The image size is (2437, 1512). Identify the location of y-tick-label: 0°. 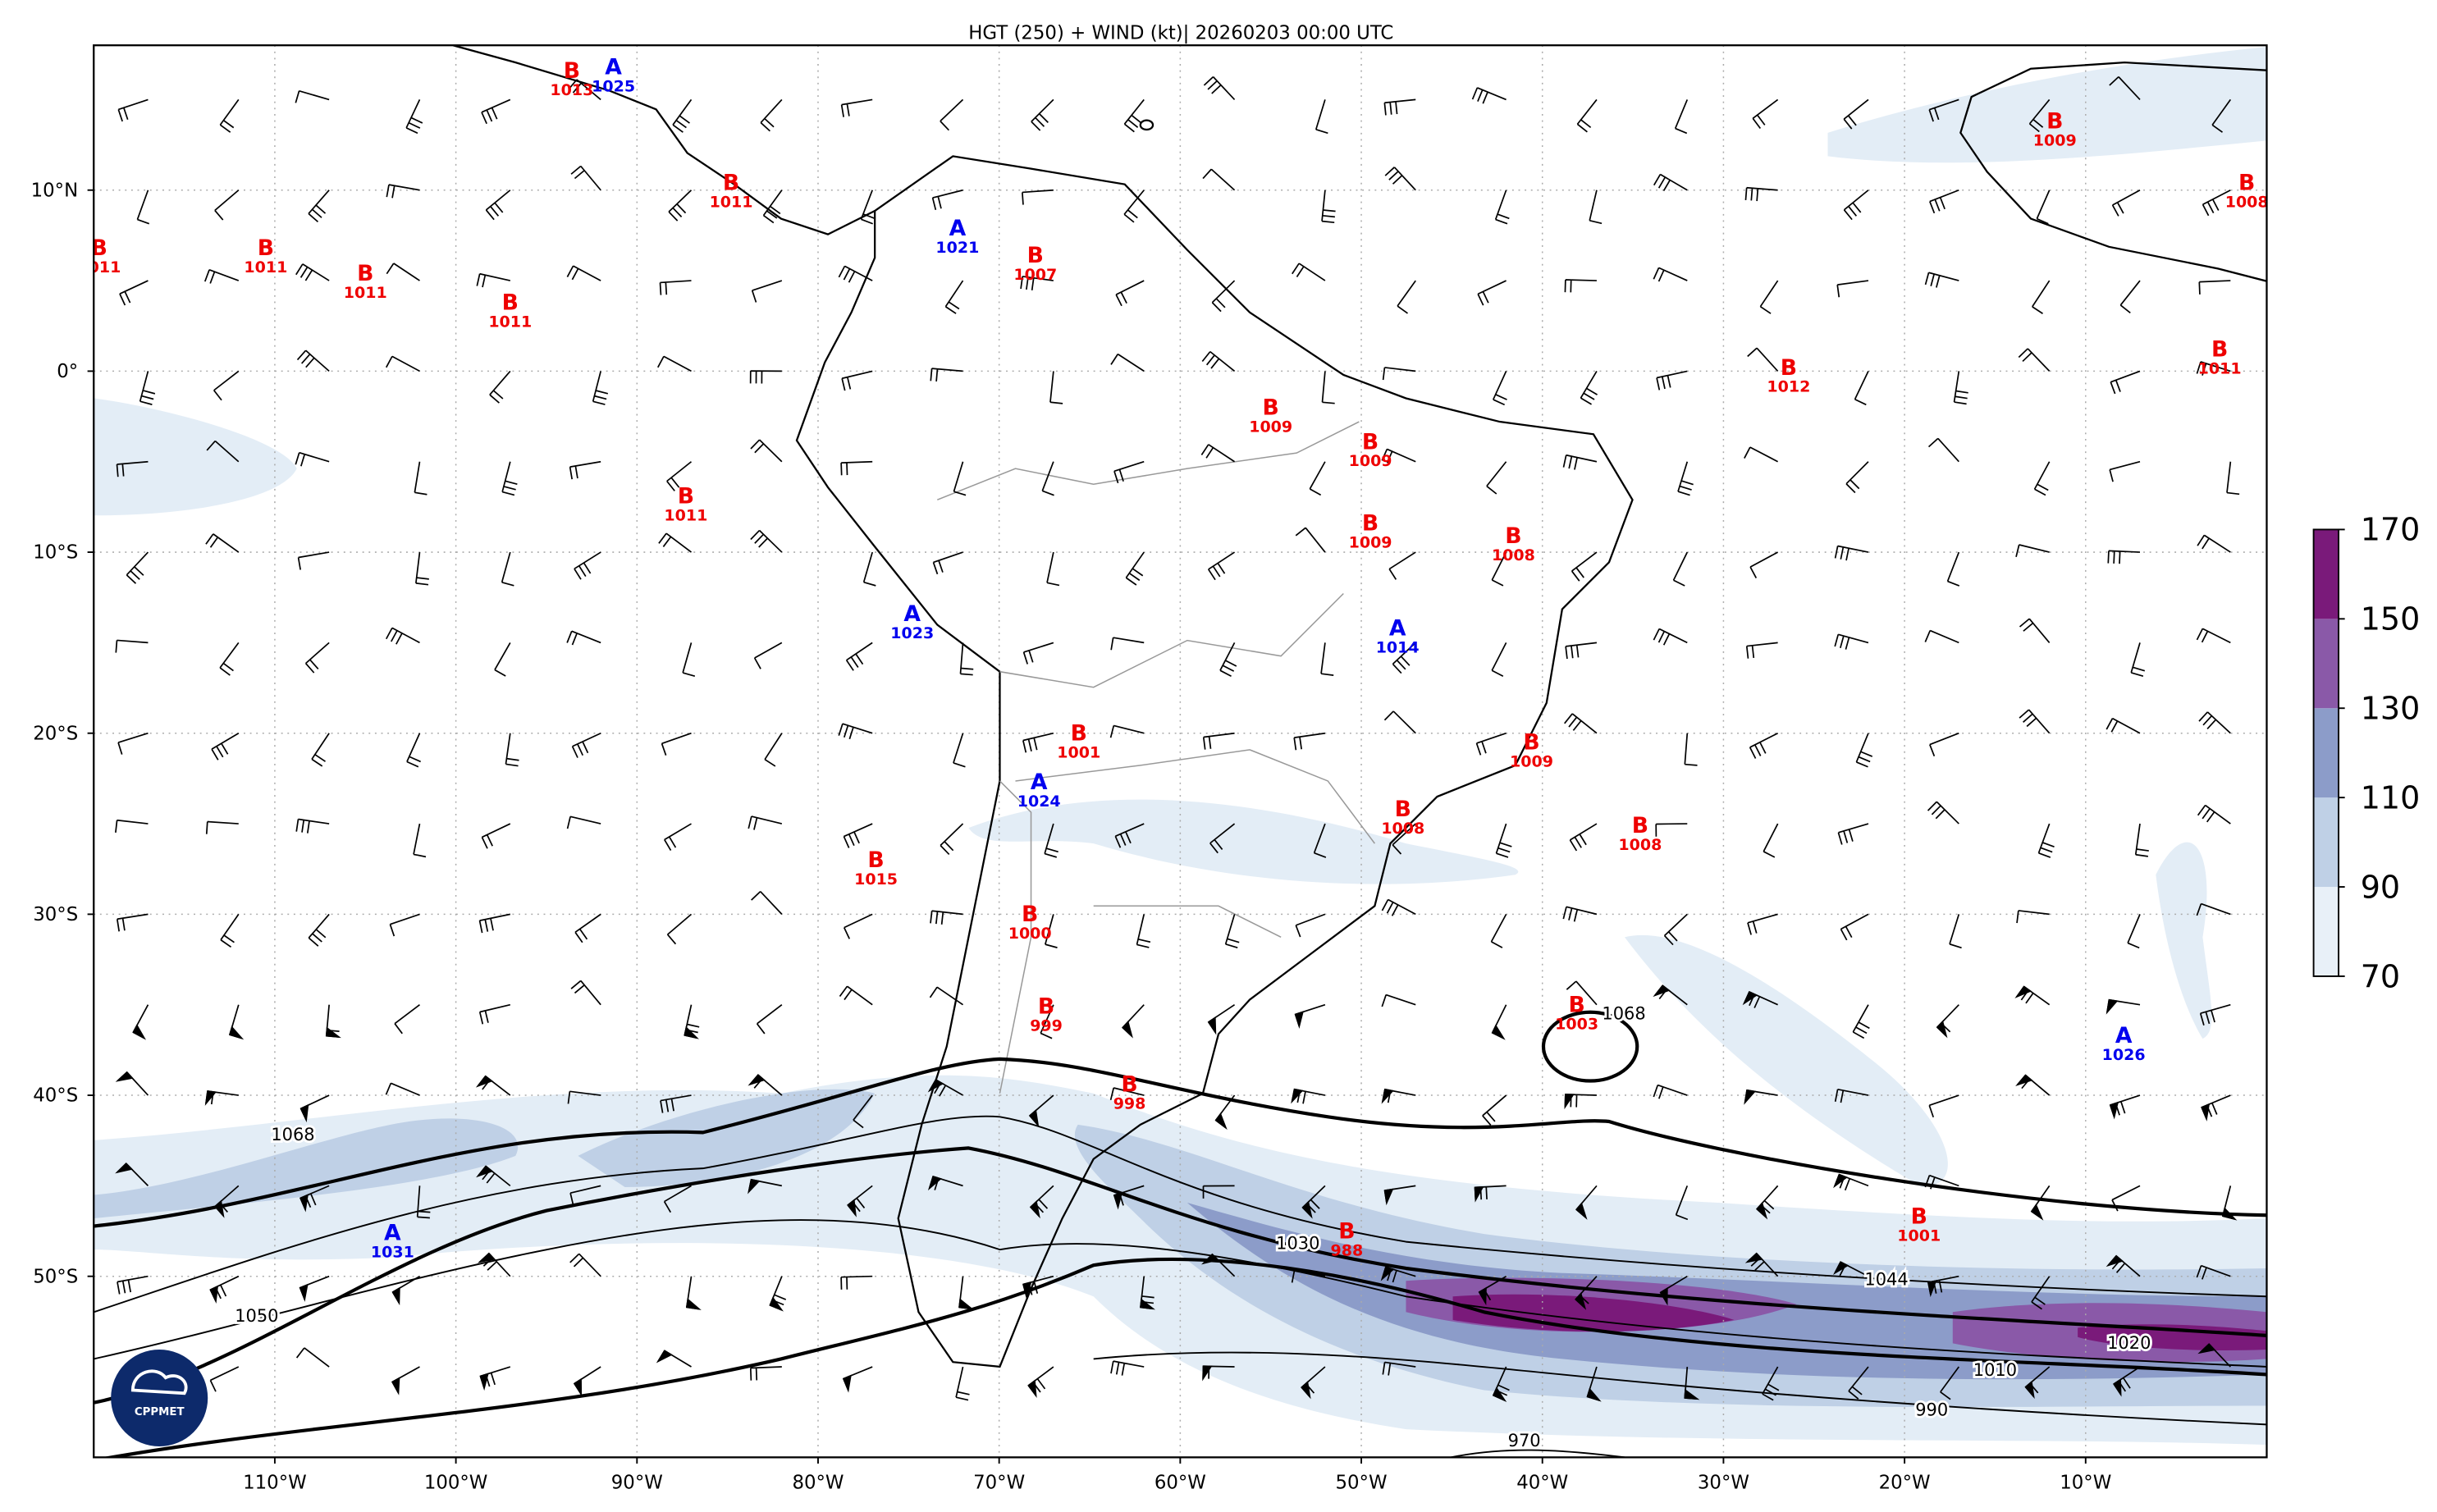
(68, 371).